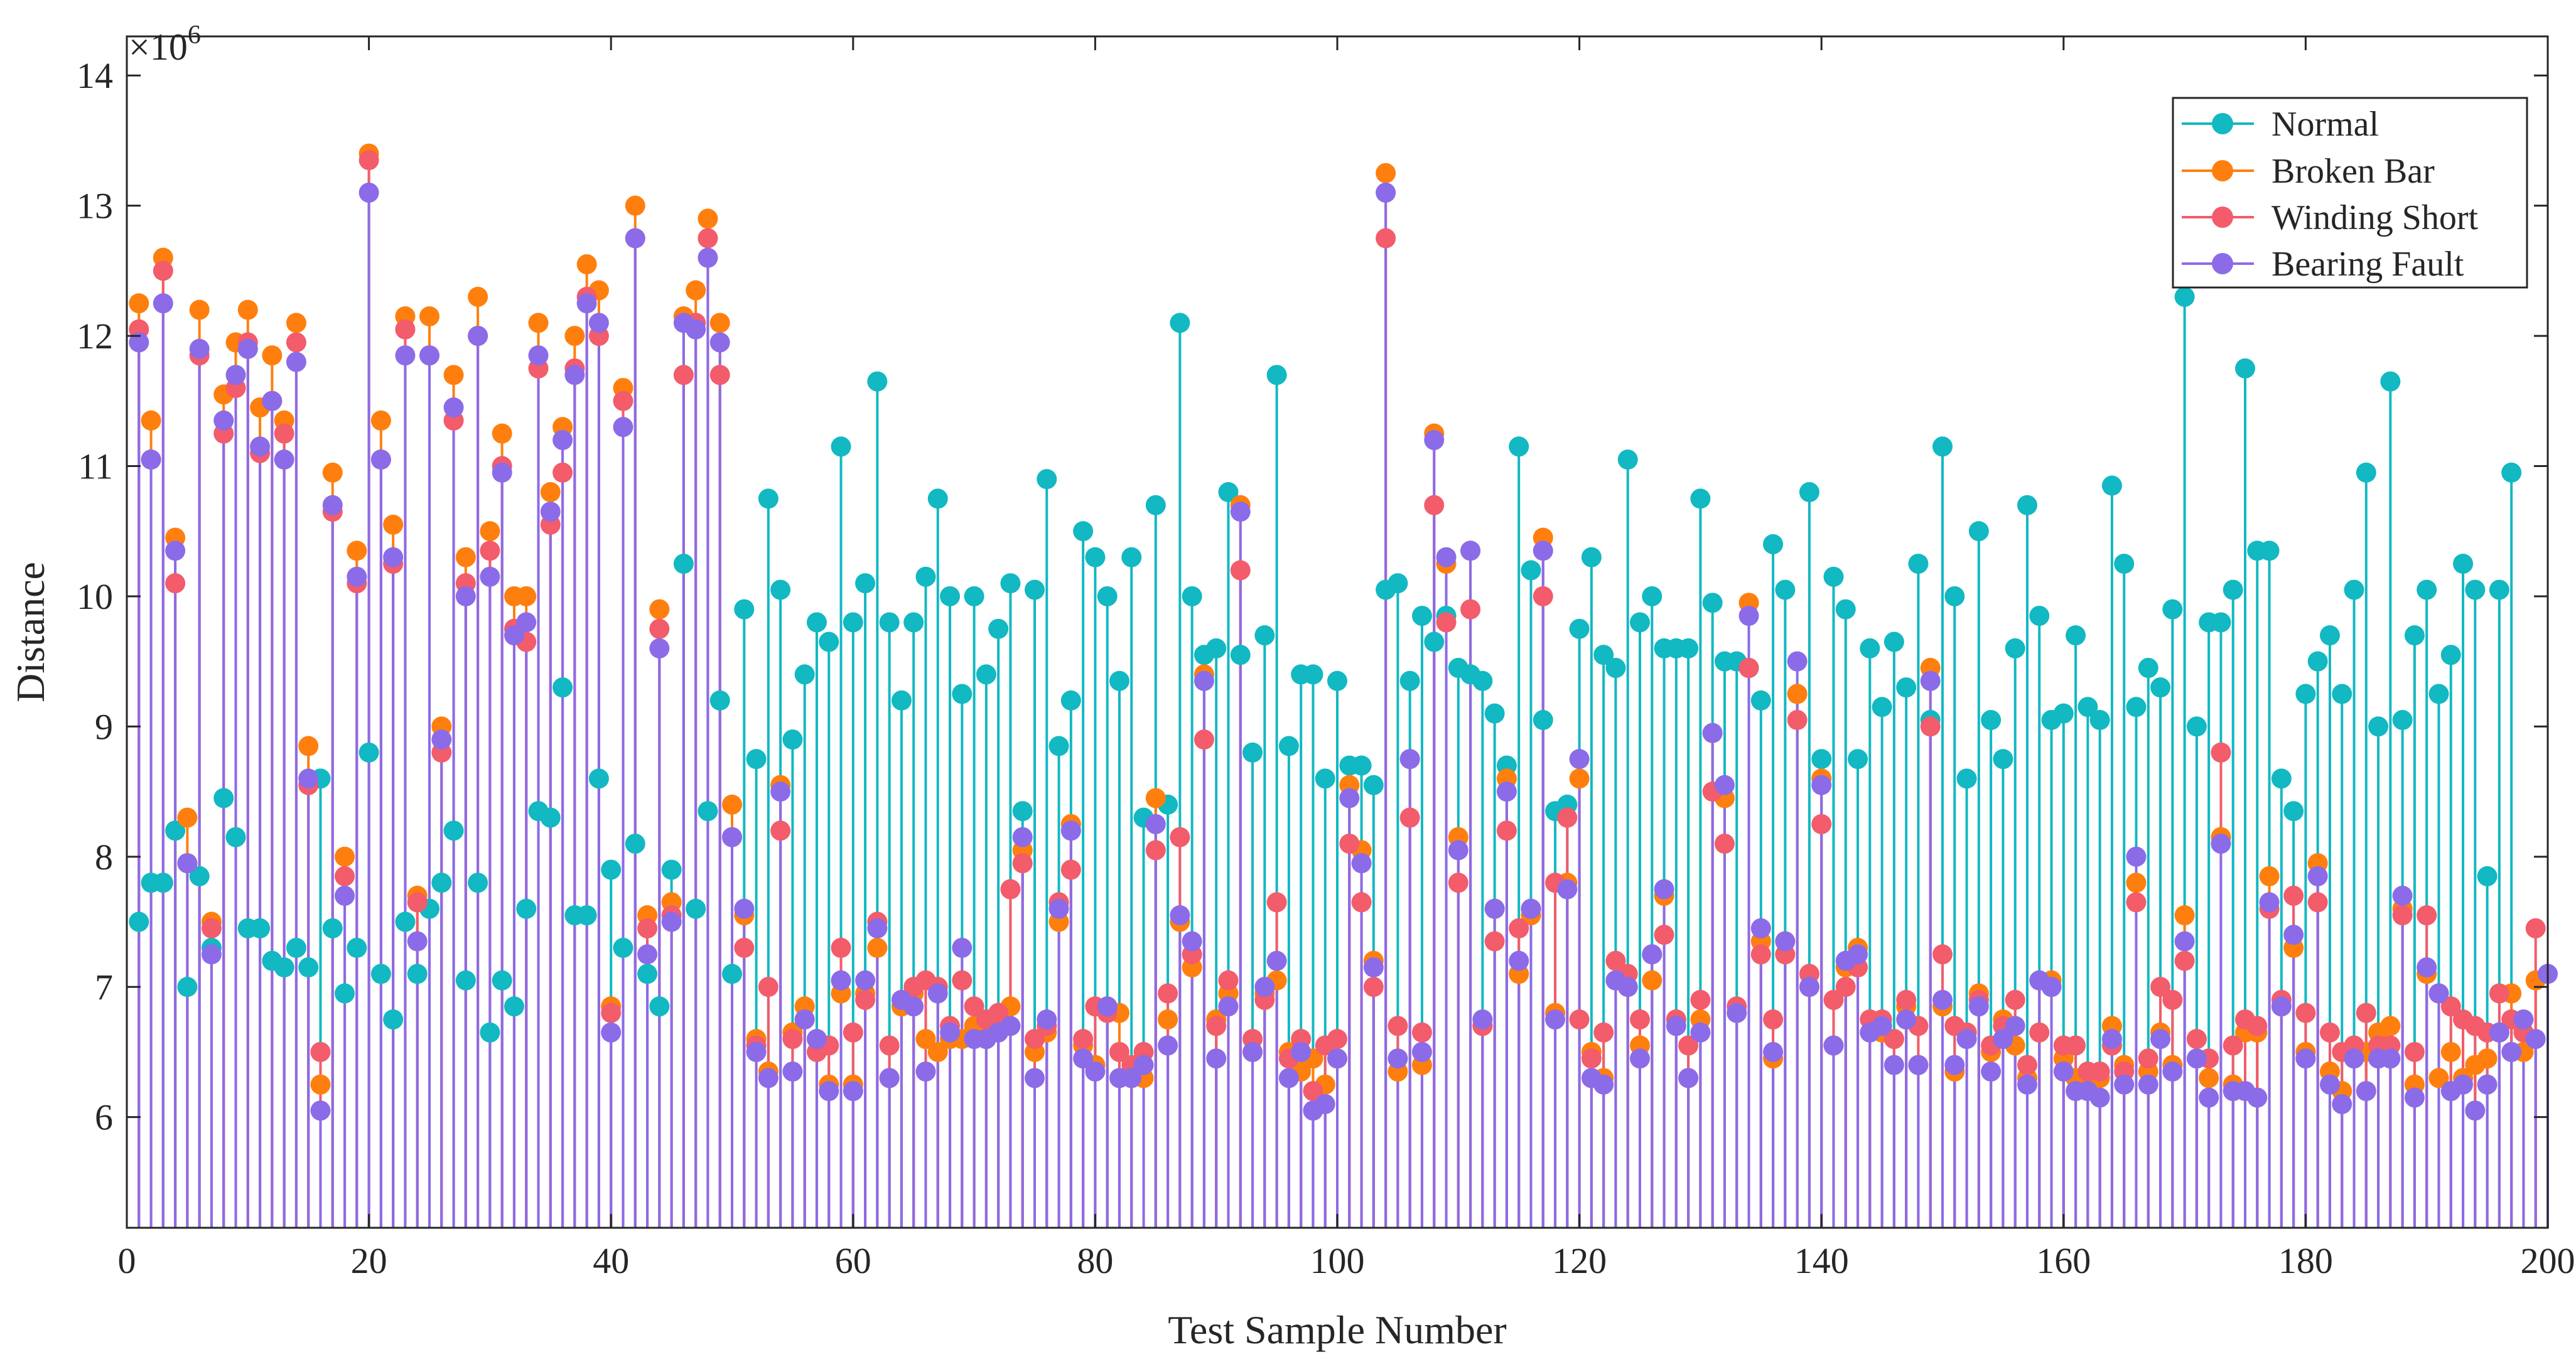 The height and width of the screenshot is (1364, 2576). What do you see at coordinates (2222, 263) in the screenshot?
I see `legend-marker-bearing-fault` at bounding box center [2222, 263].